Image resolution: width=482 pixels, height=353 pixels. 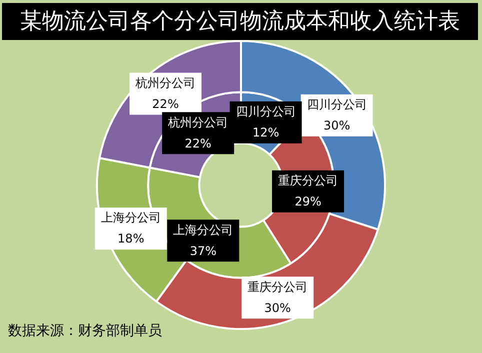 What do you see at coordinates (203, 251) in the screenshot?
I see `data-label: 37%` at bounding box center [203, 251].